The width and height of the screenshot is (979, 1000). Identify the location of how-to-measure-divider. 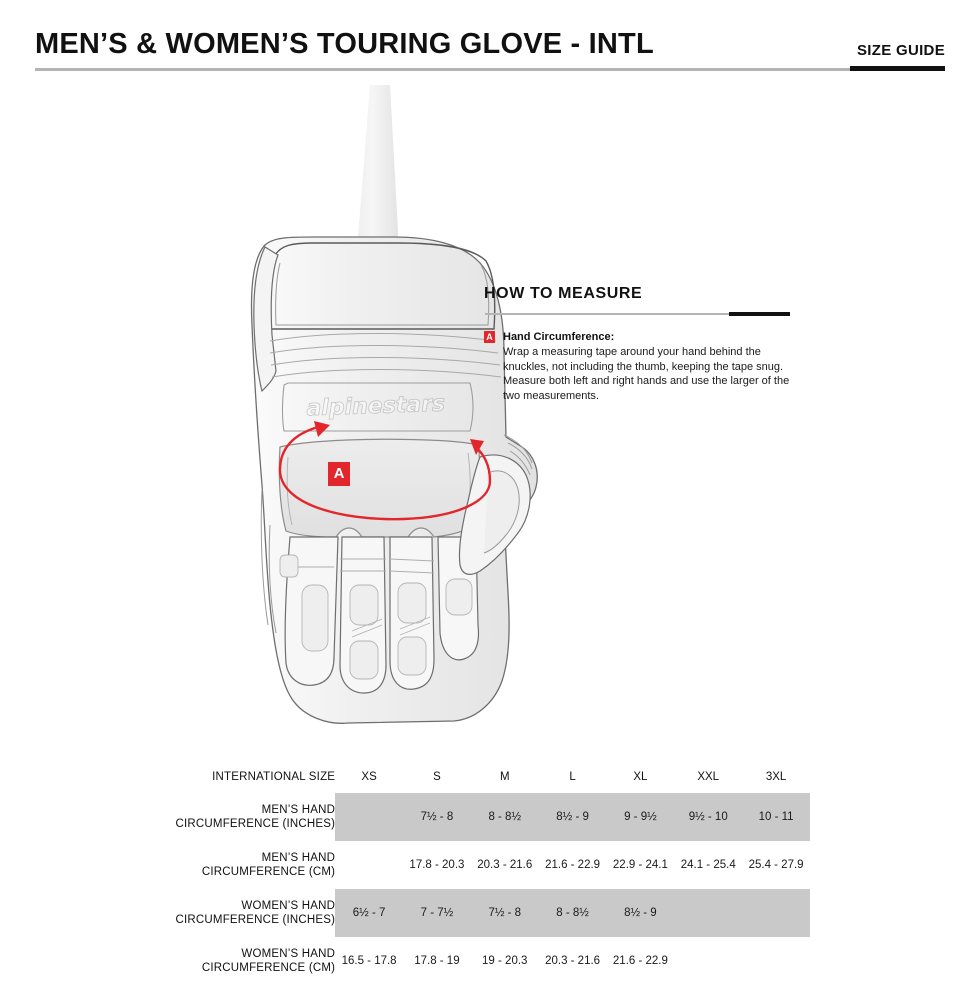
(644, 314).